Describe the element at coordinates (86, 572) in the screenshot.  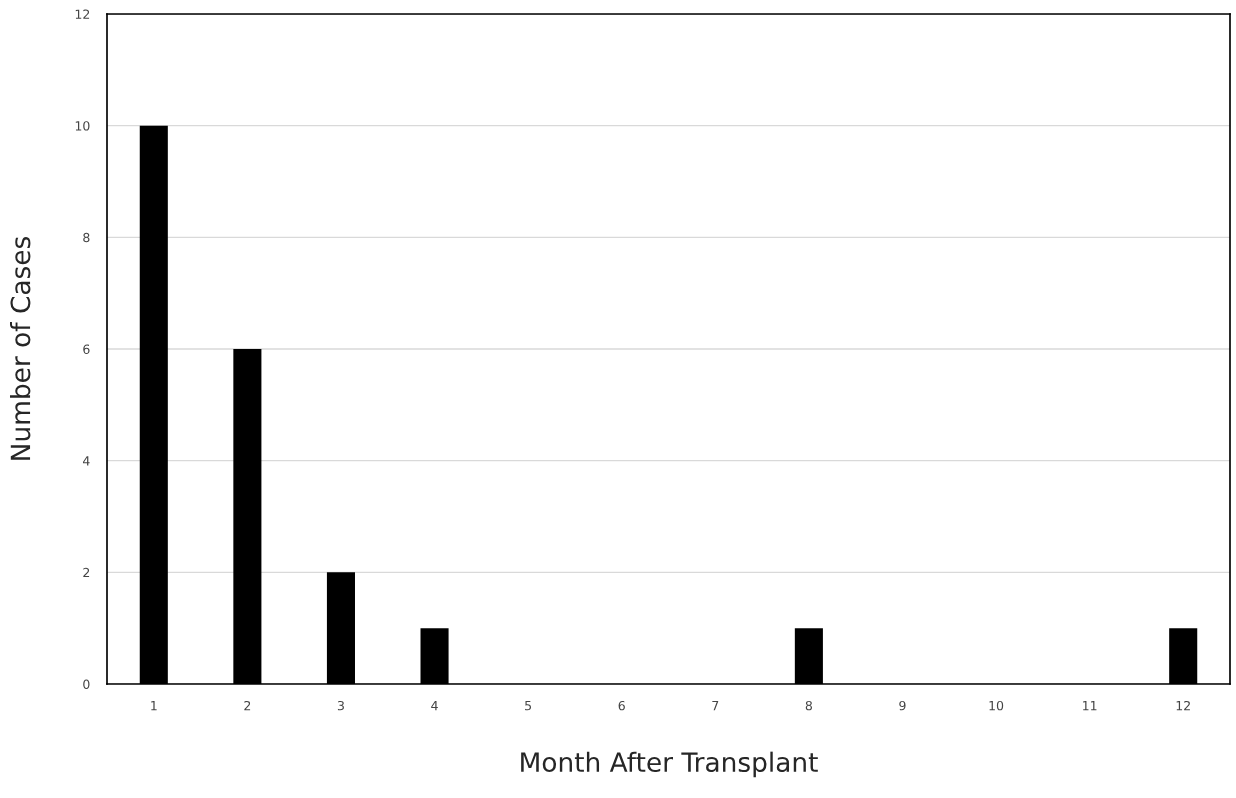
I see `y-tick-label: 2` at that location.